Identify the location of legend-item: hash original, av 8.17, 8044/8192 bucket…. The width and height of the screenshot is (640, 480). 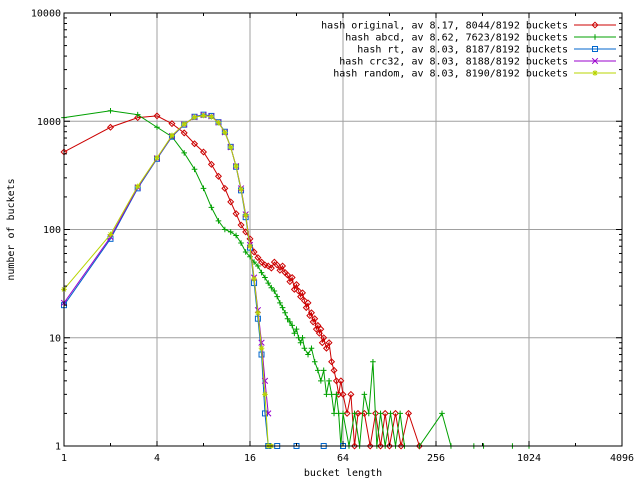
(468, 26).